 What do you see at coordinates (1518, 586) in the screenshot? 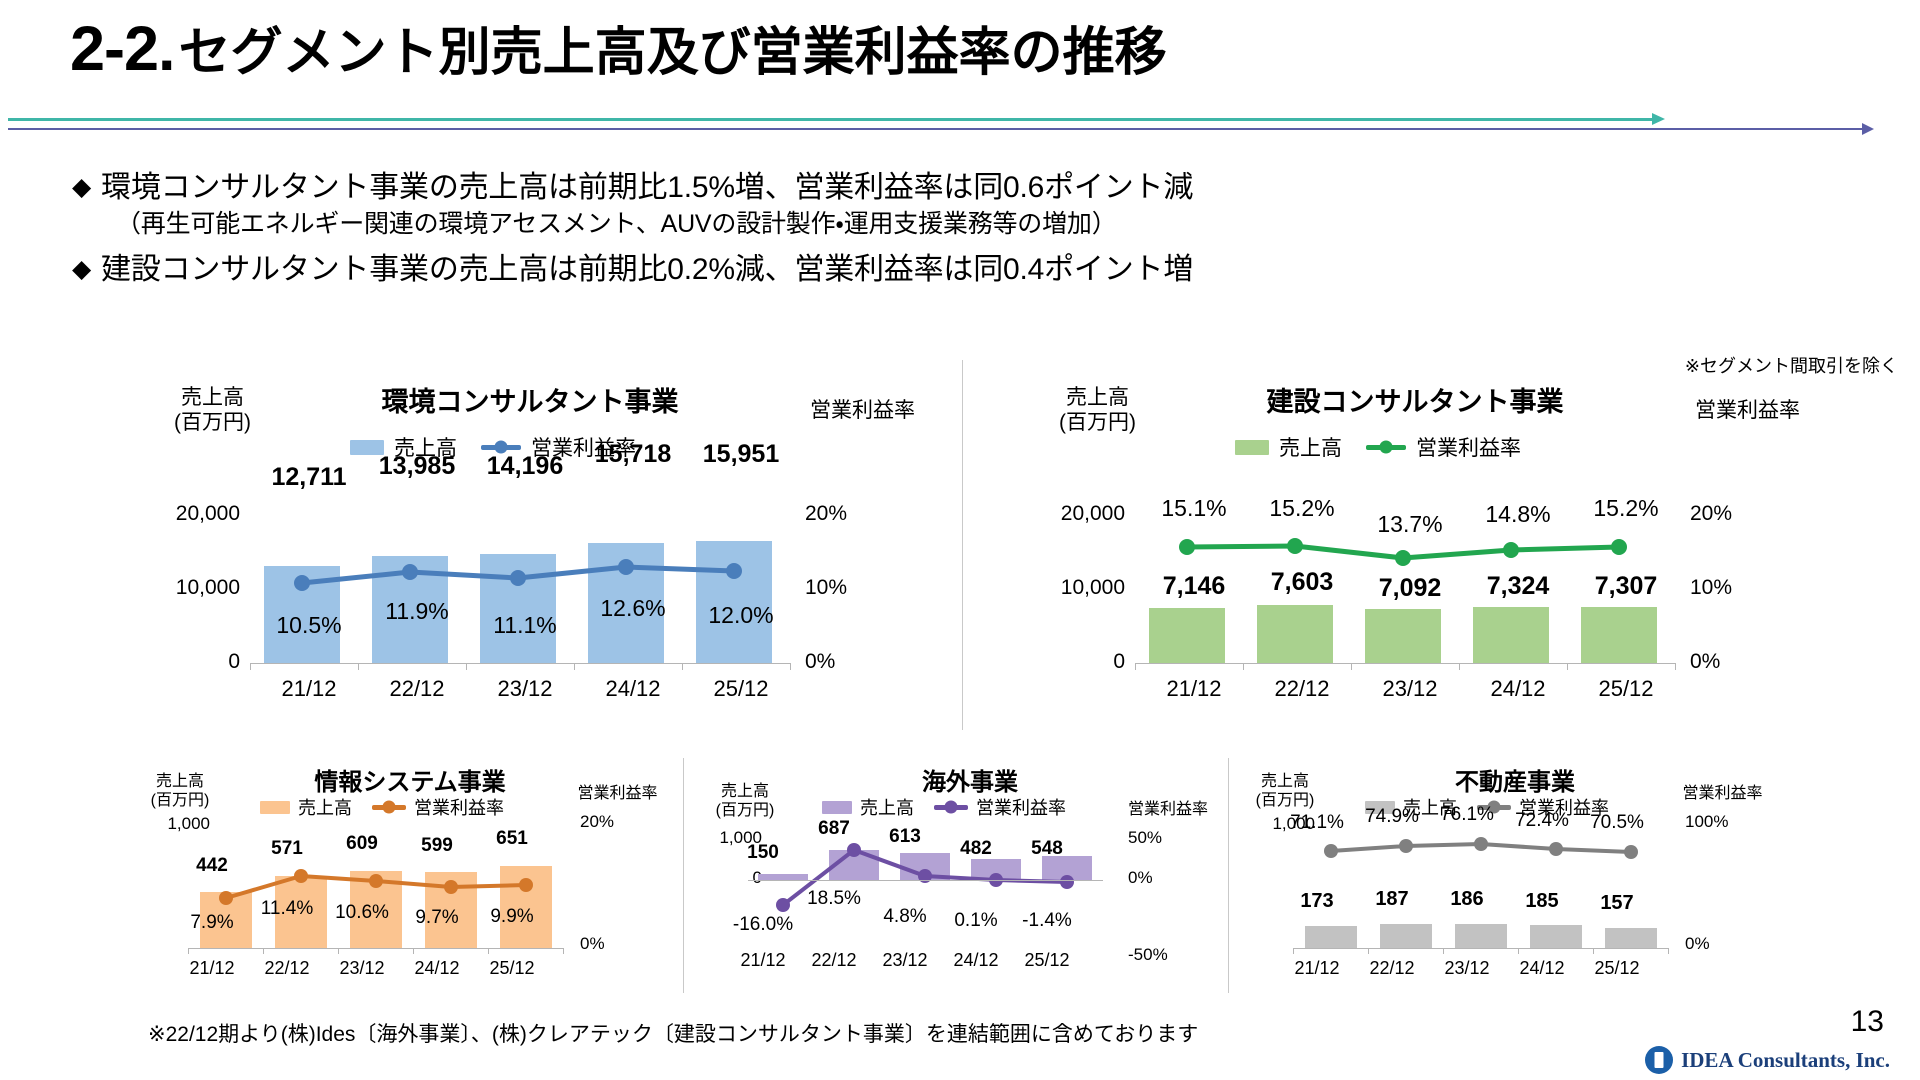
I see `bar-value-label: 7,324` at bounding box center [1518, 586].